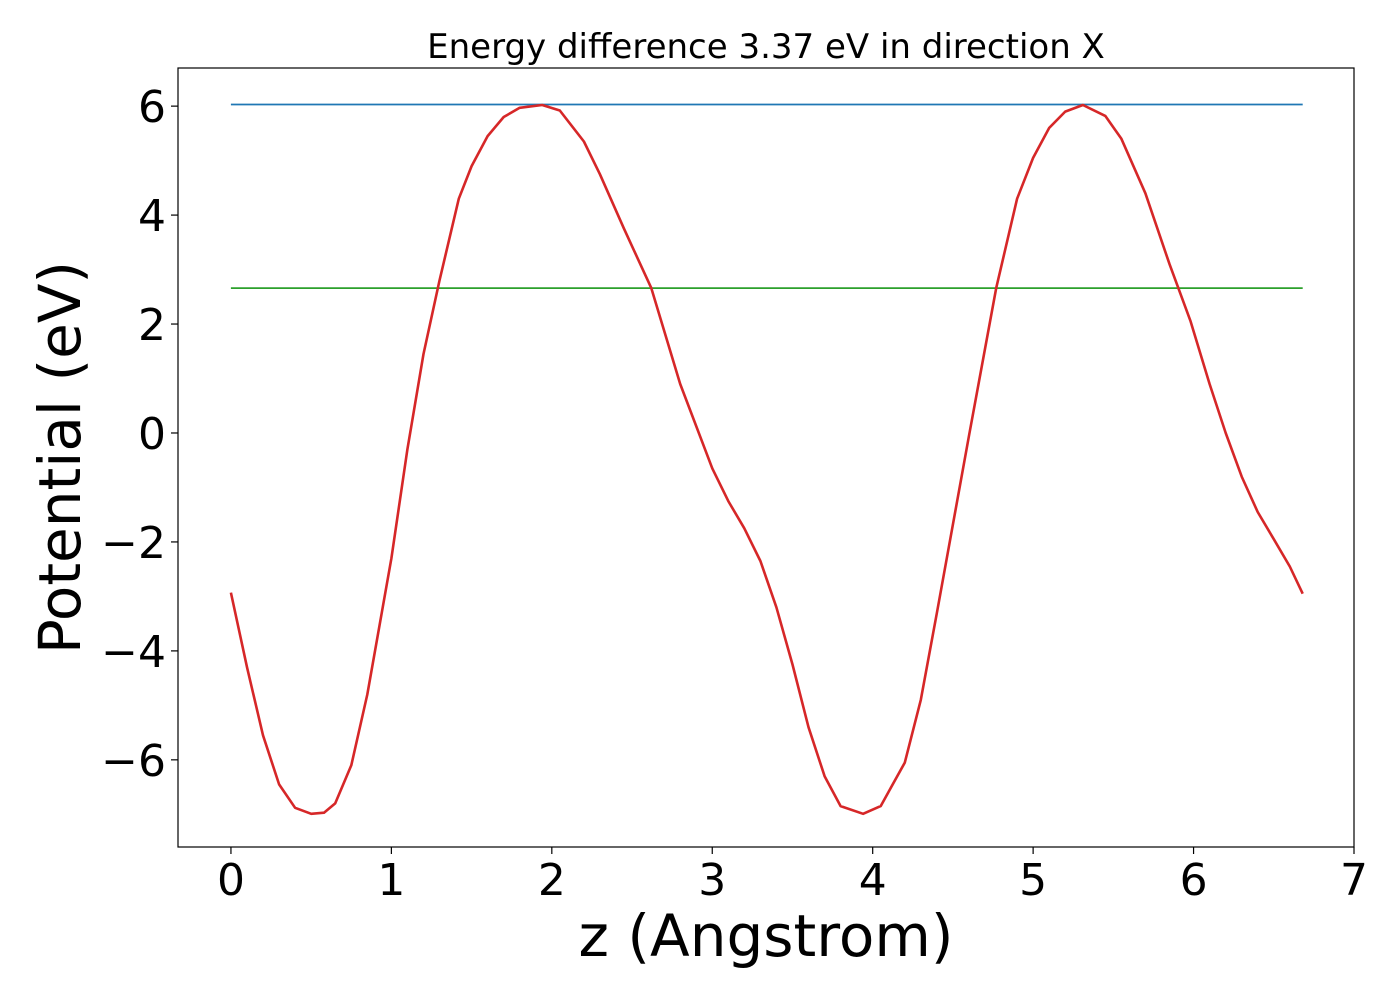 The image size is (1400, 1000). I want to click on y-tick-label: 2, so click(152, 325).